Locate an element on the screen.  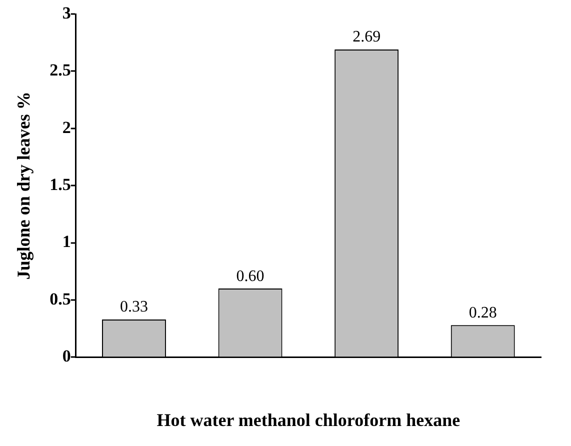
data-label: 0.33 is located at coordinates (134, 307).